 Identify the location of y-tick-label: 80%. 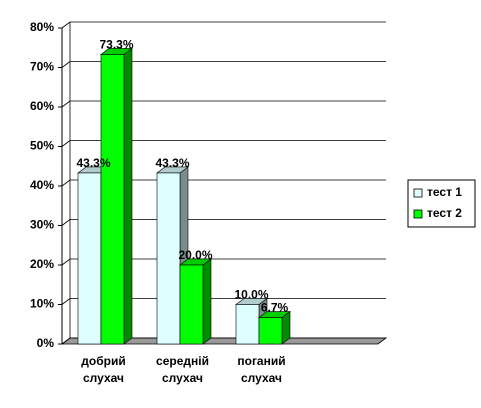
(42, 27).